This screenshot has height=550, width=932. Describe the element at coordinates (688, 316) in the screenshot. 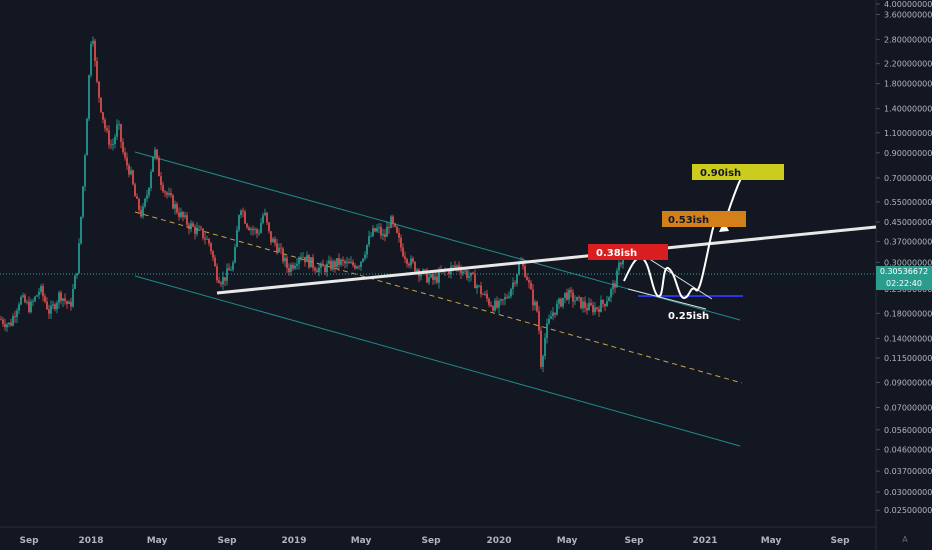

I see `target-label-025: 0.25ish` at that location.